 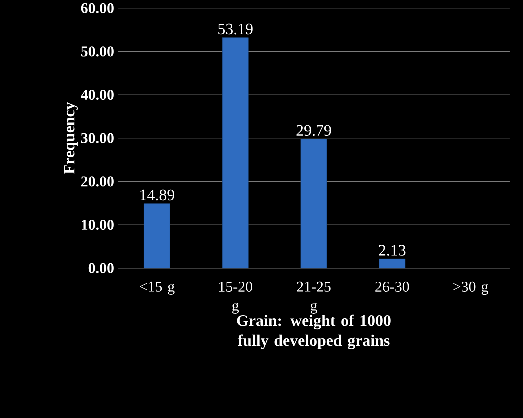 I want to click on y-tick-label: 40.00, so click(x=97, y=95).